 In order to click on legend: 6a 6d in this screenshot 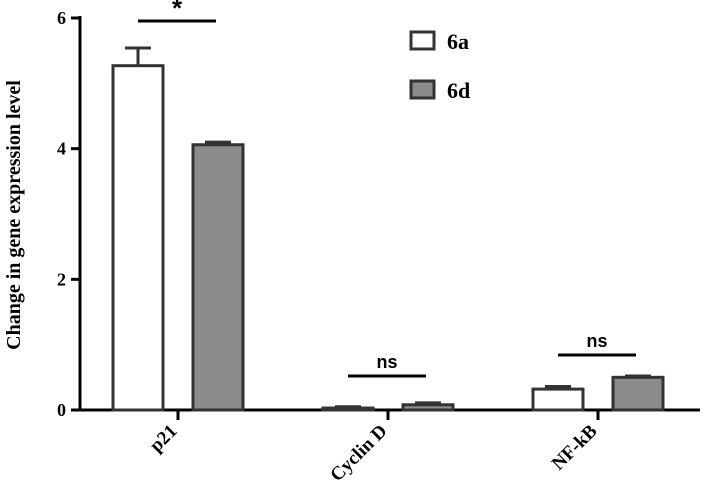, I will do `click(439, 66)`.